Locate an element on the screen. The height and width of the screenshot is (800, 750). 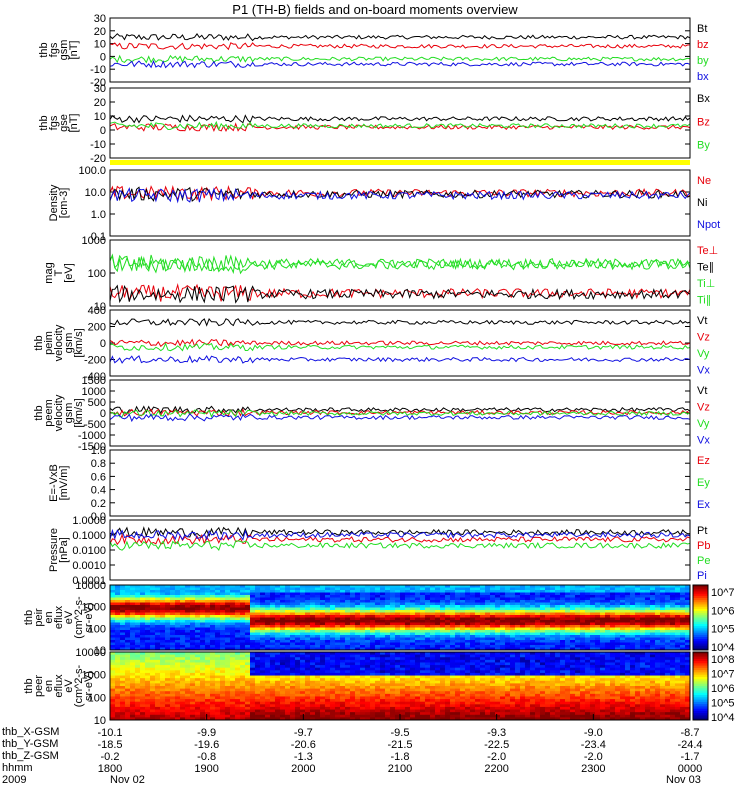
colorbar-cell is located at coordinates (700, 649).